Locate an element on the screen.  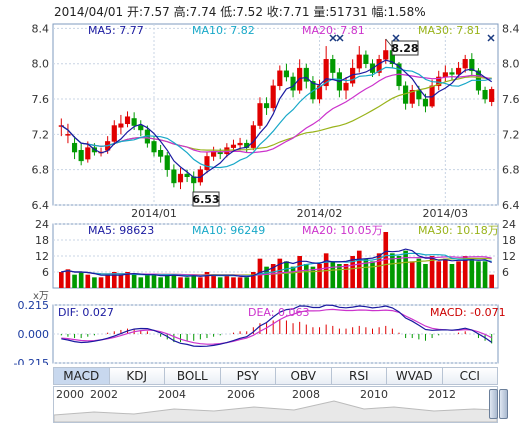
navigator-year-label: 2004 is located at coordinates (172, 394).